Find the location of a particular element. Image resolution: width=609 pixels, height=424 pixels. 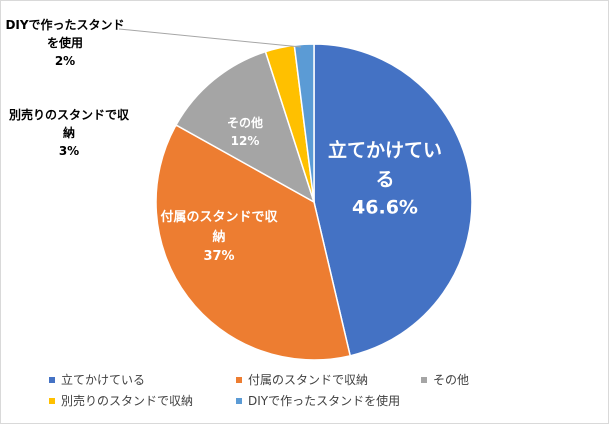

label-category: 付属のスタンドで収納 is located at coordinates (219, 227).